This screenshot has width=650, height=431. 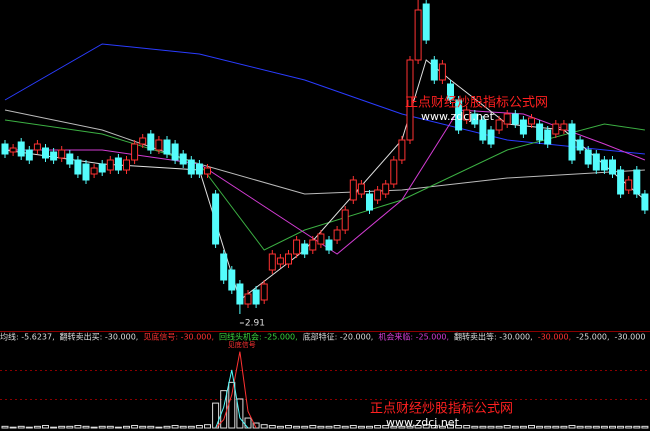 What do you see at coordinates (554, 337) in the screenshot?
I see `indicator-header: -30.000,` at bounding box center [554, 337].